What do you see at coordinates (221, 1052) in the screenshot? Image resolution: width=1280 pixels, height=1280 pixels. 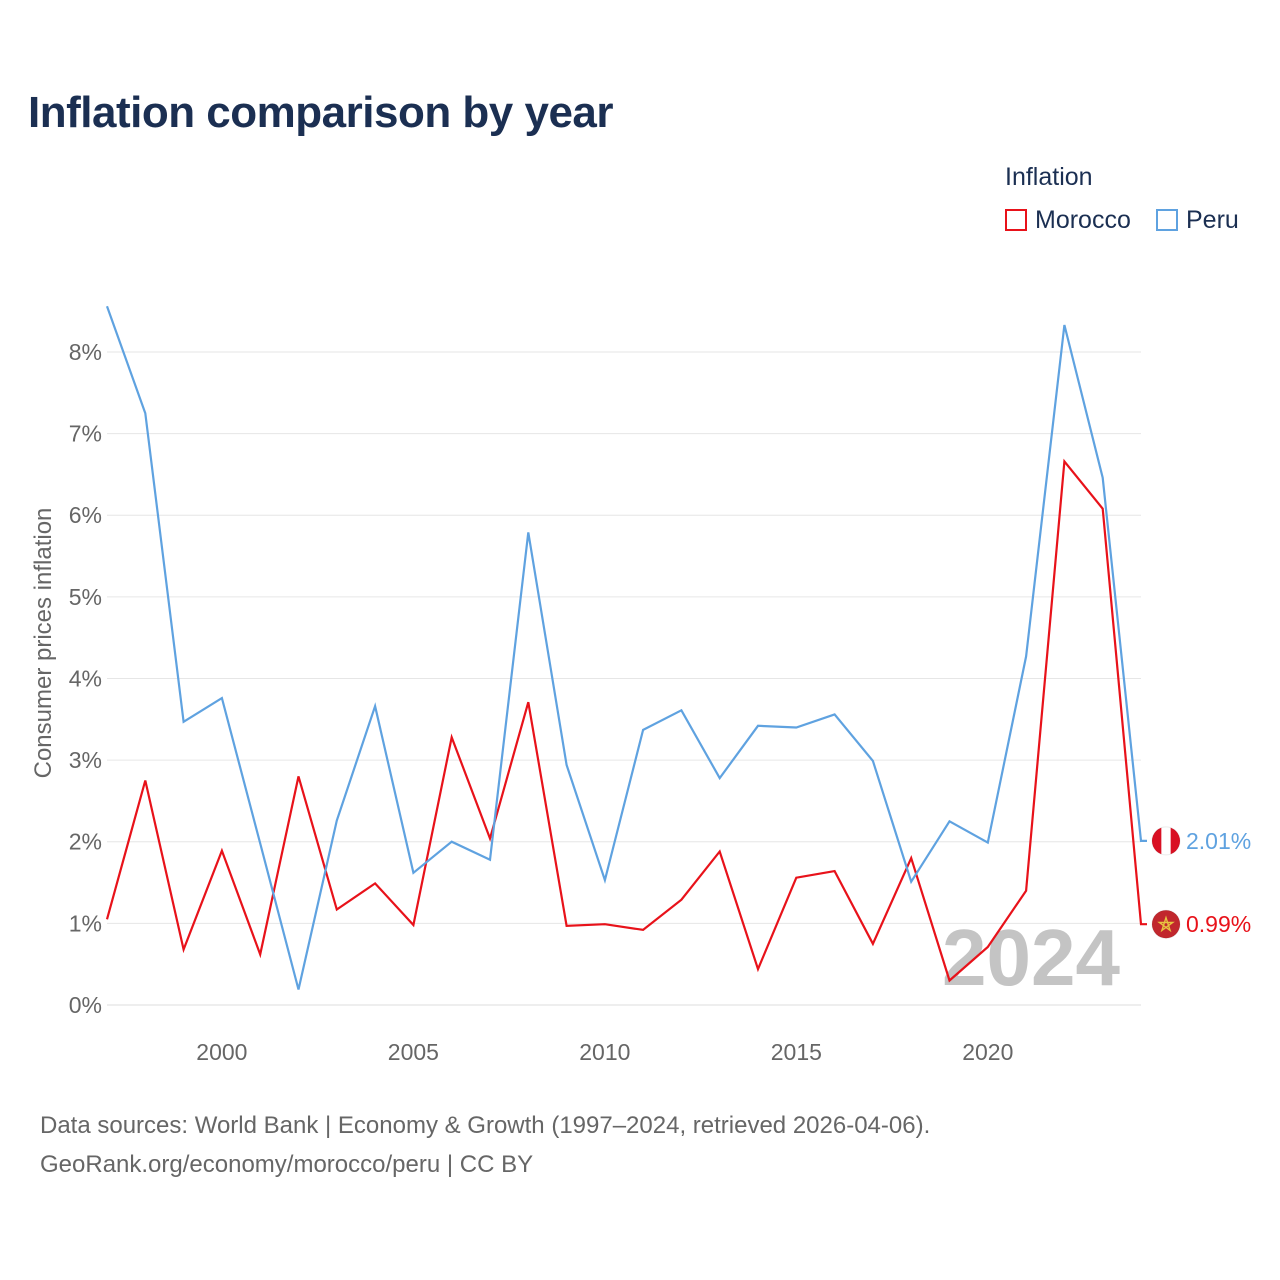 I see `x-tick-label: 2000` at bounding box center [221, 1052].